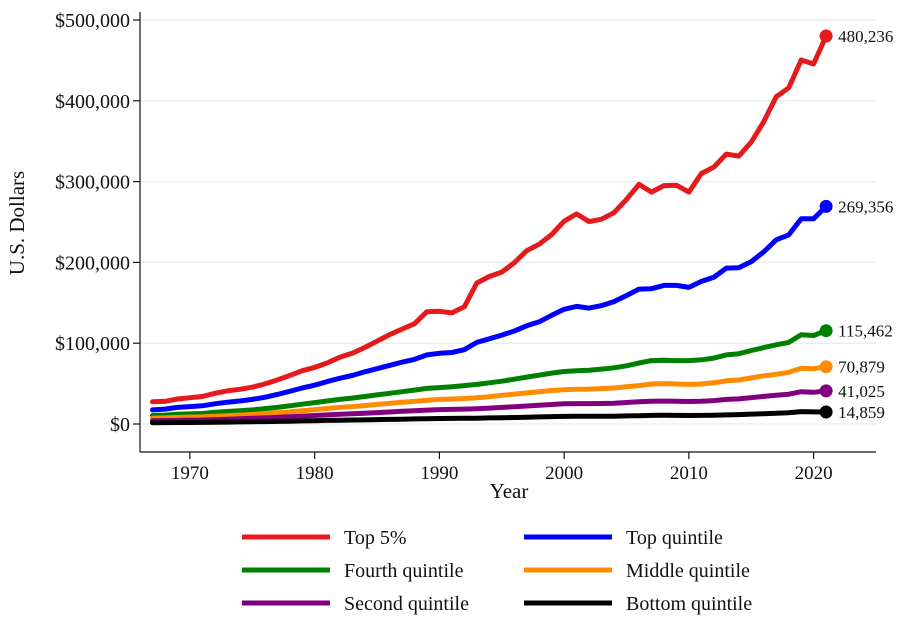  I want to click on y-tick-label: $500,000, so click(92, 21).